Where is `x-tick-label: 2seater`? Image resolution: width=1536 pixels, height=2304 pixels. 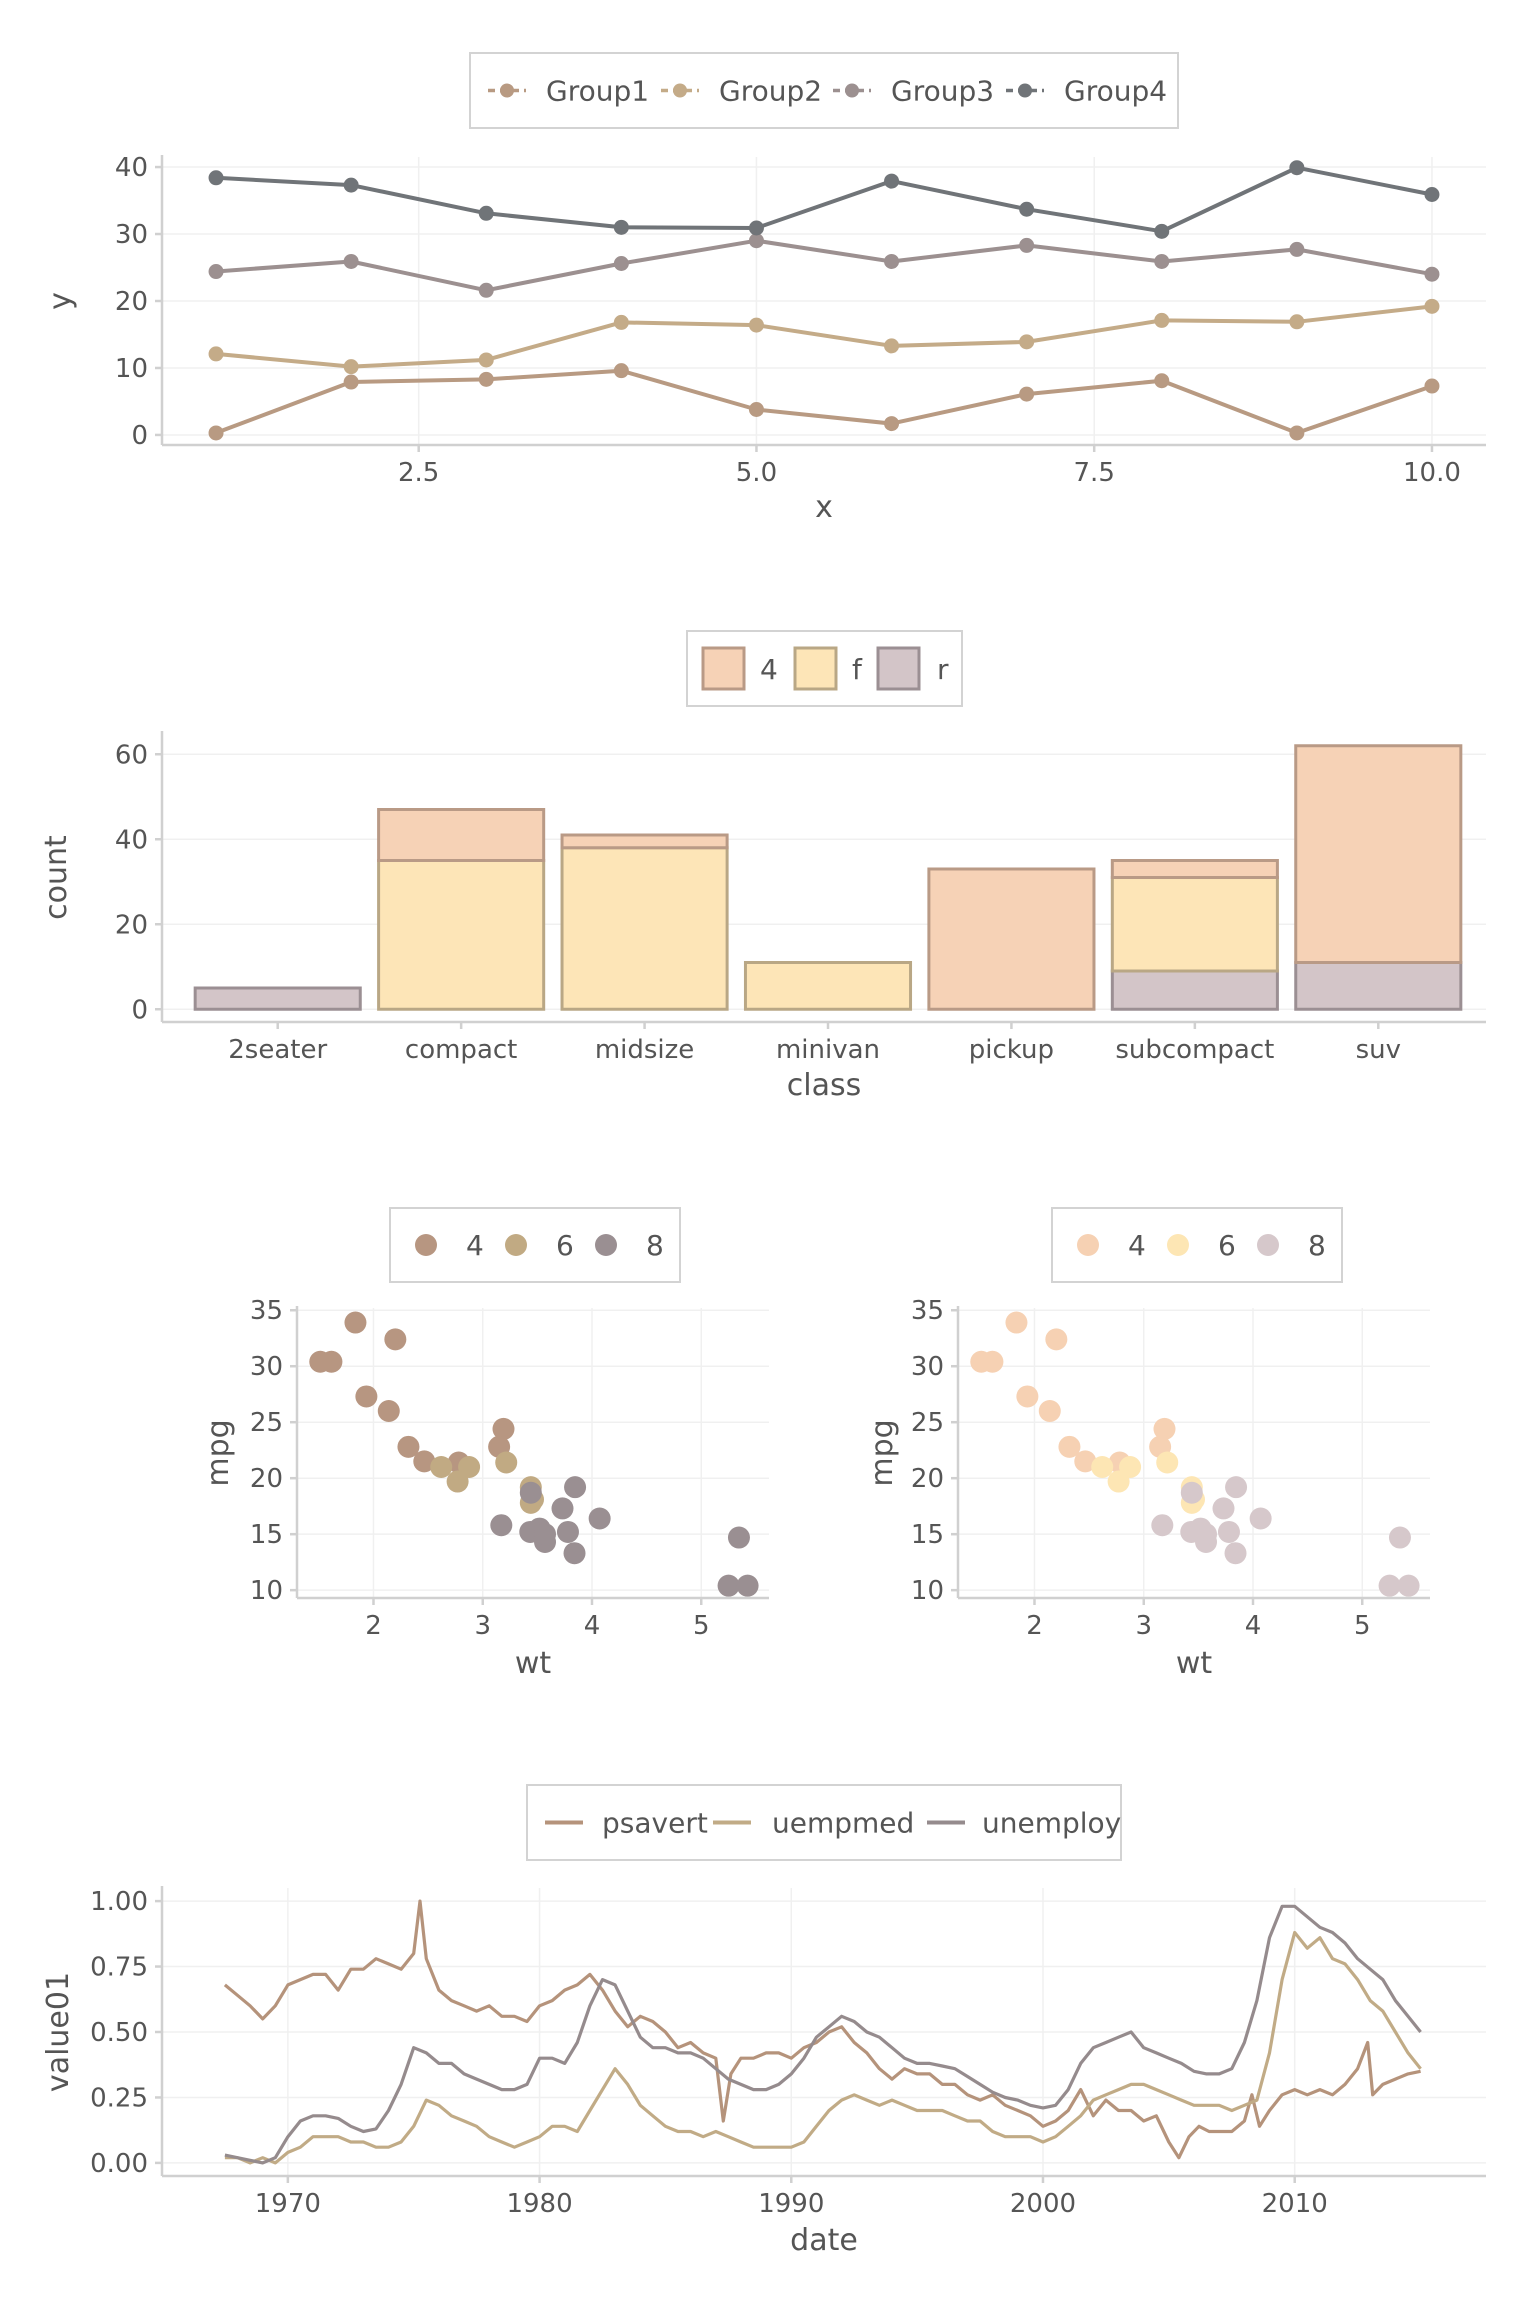
x-tick-label: 2seater is located at coordinates (277, 1050).